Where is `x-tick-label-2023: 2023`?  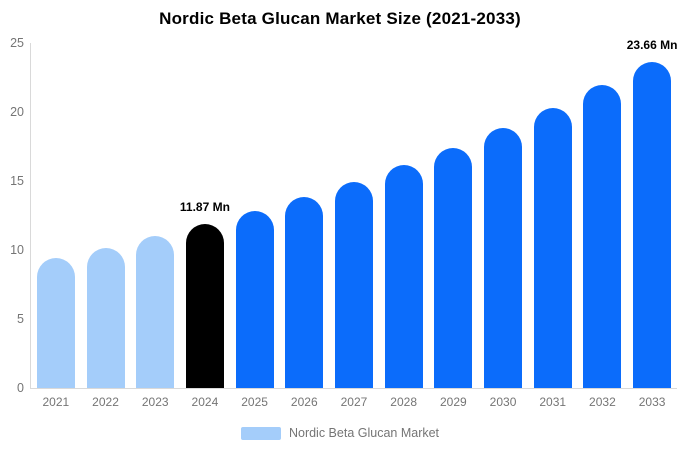
x-tick-label-2023: 2023 is located at coordinates (155, 402).